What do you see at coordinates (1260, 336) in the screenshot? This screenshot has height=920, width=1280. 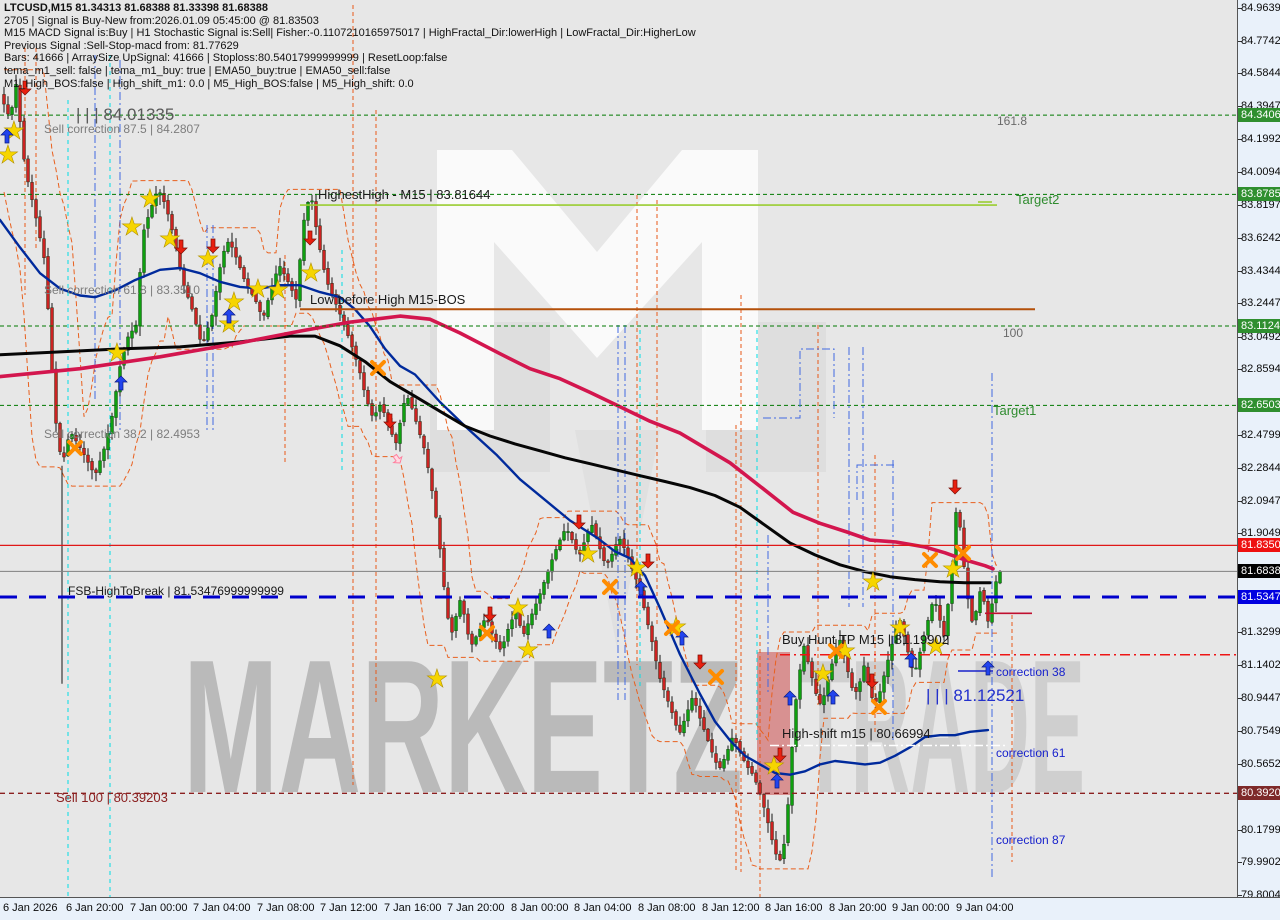 I see `price-tick-label: 83.04920` at bounding box center [1260, 336].